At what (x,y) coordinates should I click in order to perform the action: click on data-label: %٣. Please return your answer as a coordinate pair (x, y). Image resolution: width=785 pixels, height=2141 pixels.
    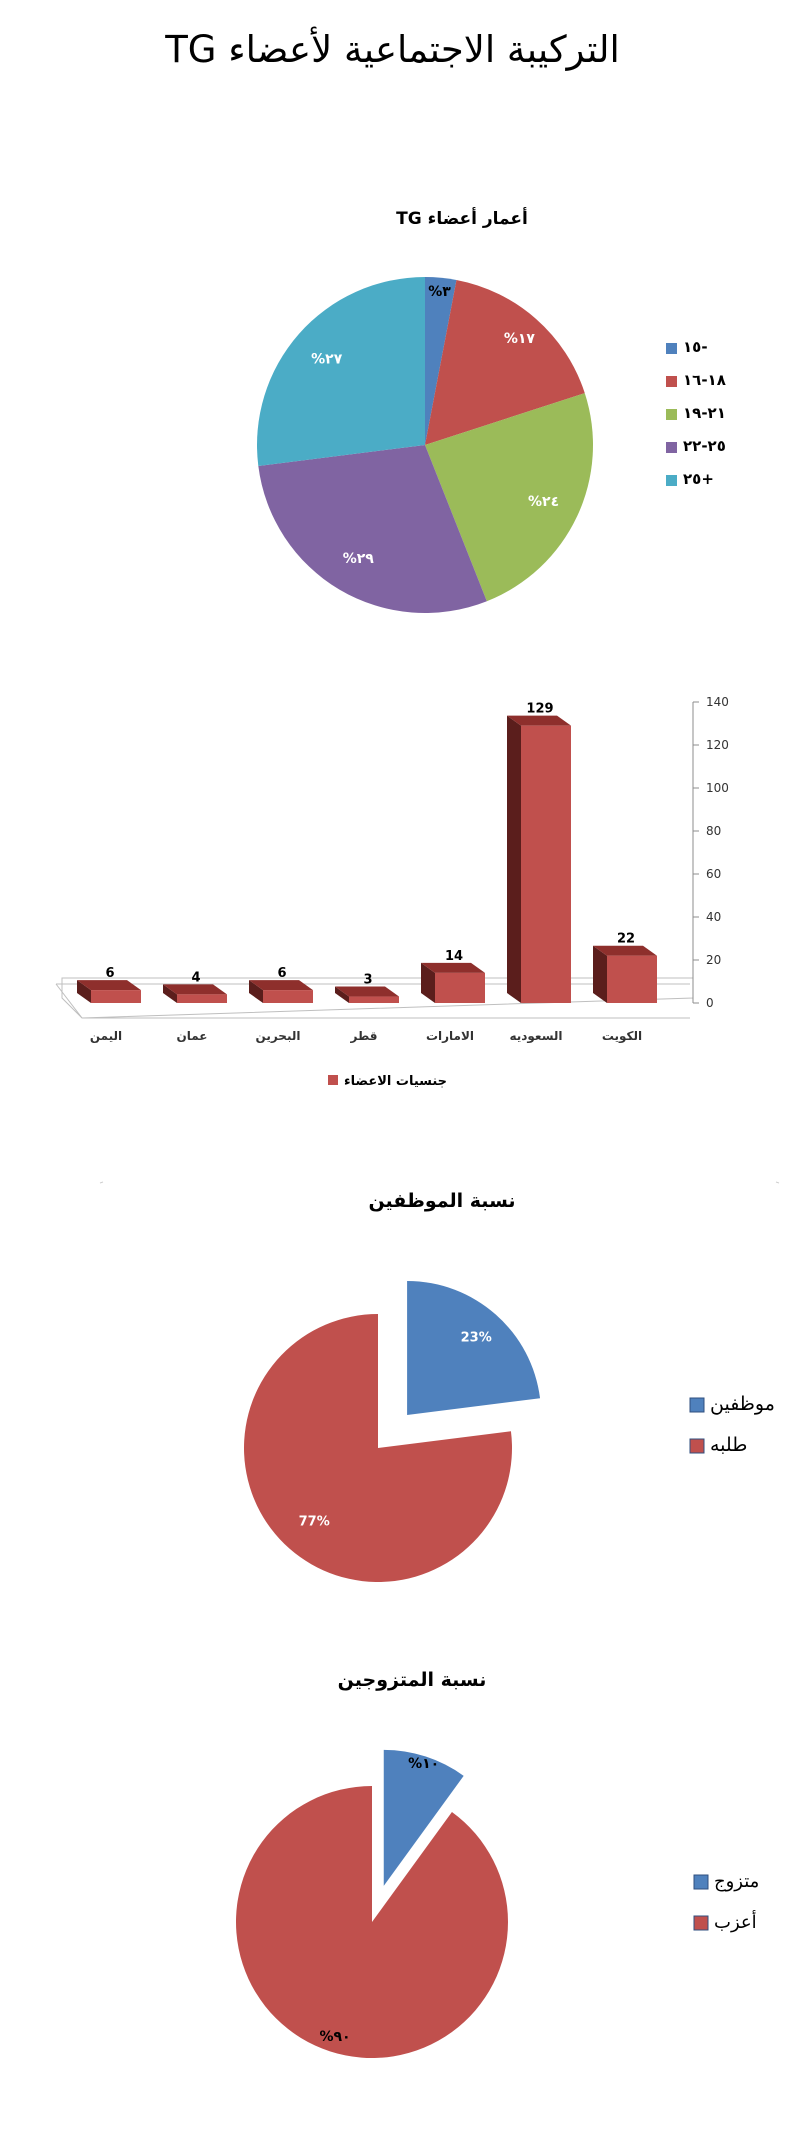
    Looking at the image, I should click on (439, 292).